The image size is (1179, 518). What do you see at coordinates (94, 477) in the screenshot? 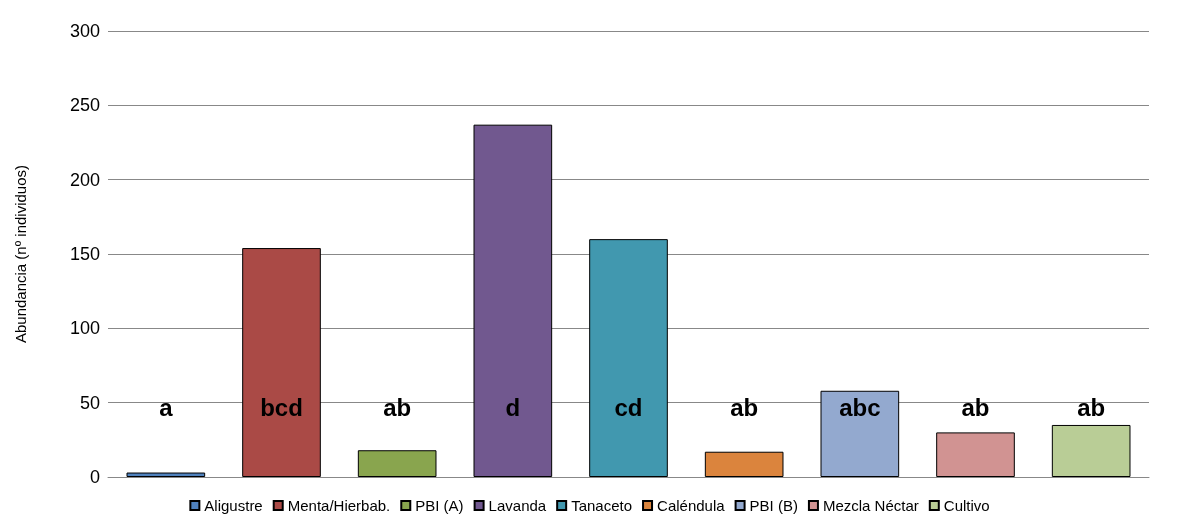
I see `y-tick-label: 0` at bounding box center [94, 477].